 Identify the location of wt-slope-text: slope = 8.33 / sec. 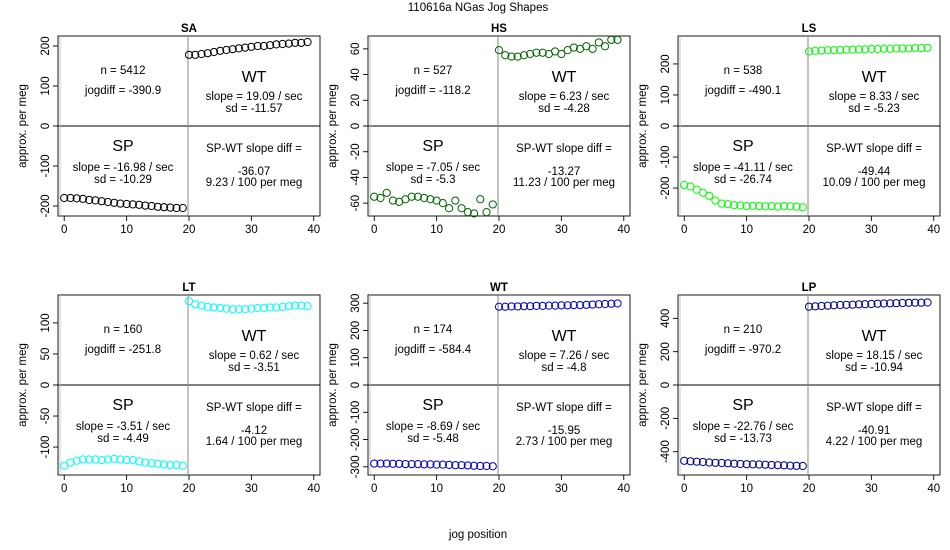
(874, 97).